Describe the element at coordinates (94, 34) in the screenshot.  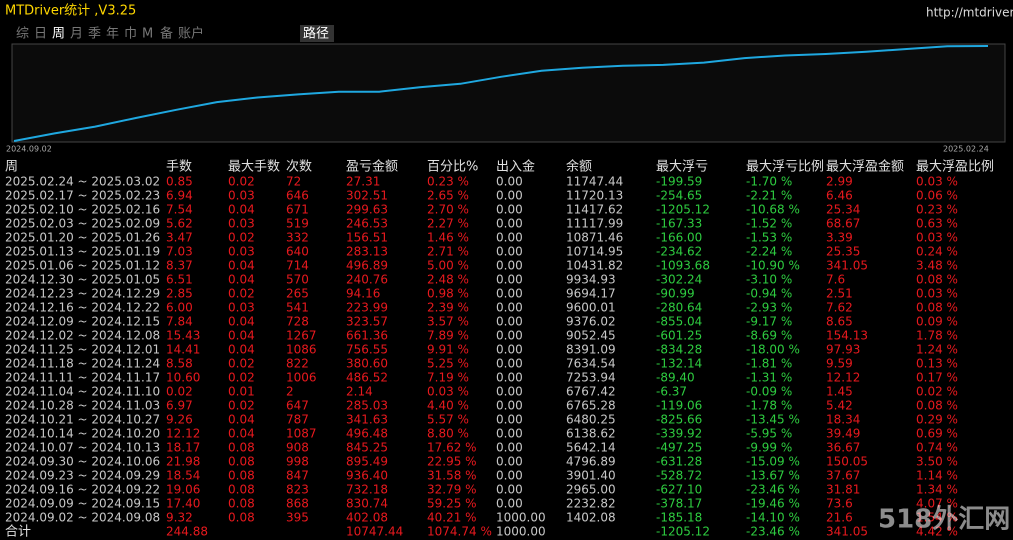
I see `tab: 季` at that location.